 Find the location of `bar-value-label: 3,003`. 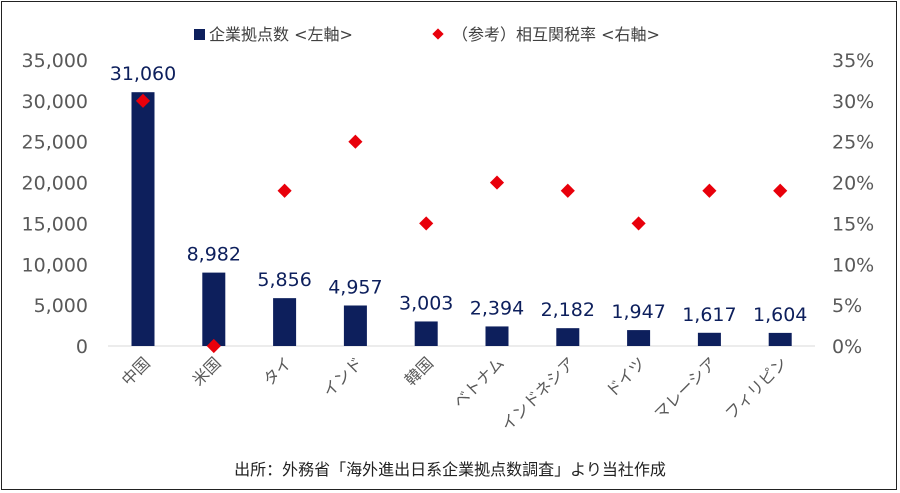

bar-value-label: 3,003 is located at coordinates (426, 303).